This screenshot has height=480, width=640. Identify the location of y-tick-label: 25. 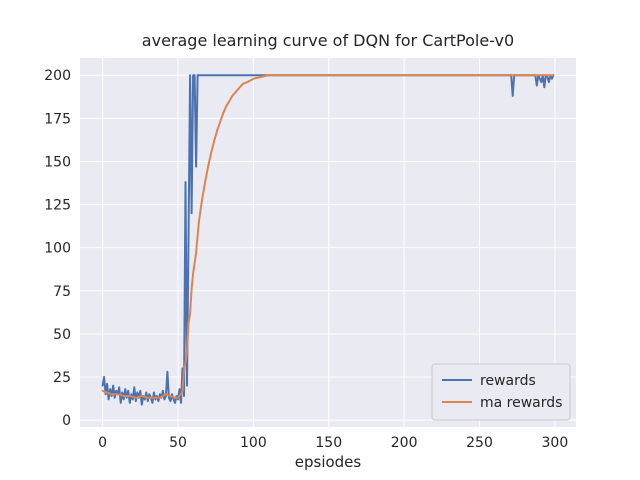
(62, 378).